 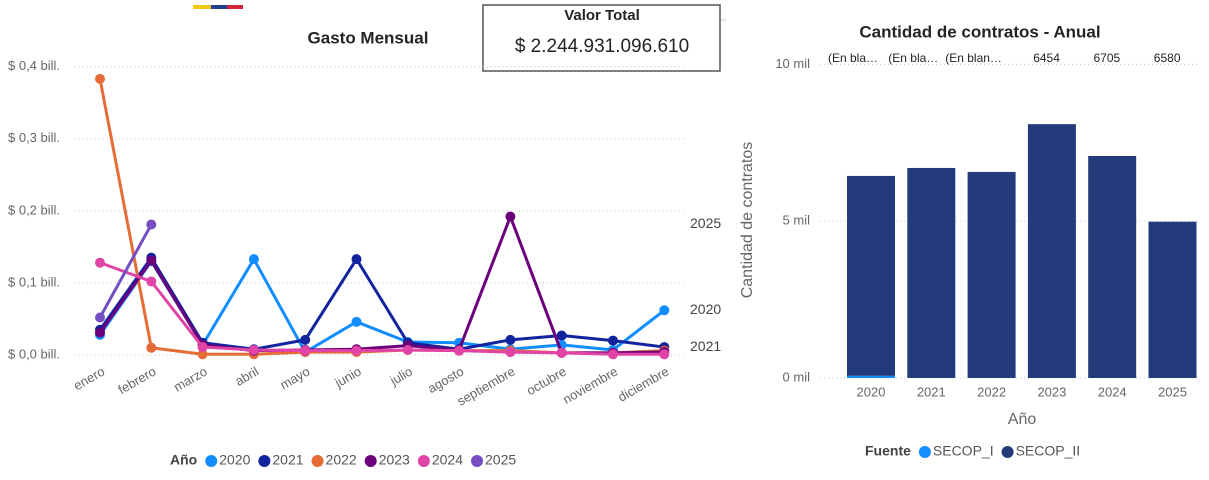 I want to click on chart-title: Cantidad de contratos - Anual, so click(x=979, y=31).